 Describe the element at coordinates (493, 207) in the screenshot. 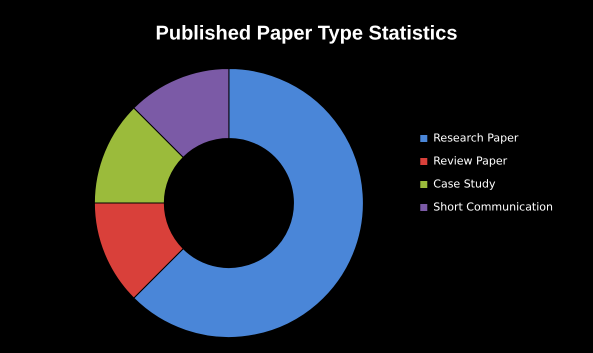

I see `legend-label: Short Communication` at that location.